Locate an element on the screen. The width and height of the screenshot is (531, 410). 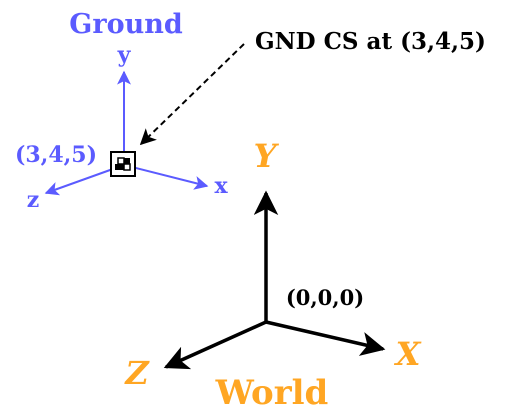
world-y-axis-label: Y is located at coordinates (267, 156).